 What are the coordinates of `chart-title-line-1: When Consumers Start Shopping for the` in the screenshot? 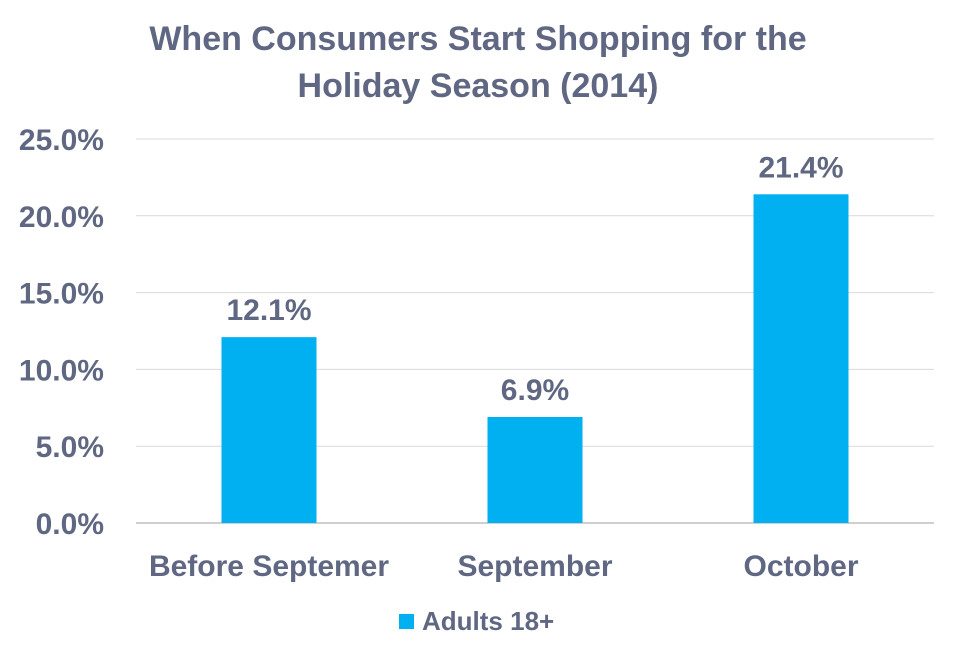 It's located at (477, 39).